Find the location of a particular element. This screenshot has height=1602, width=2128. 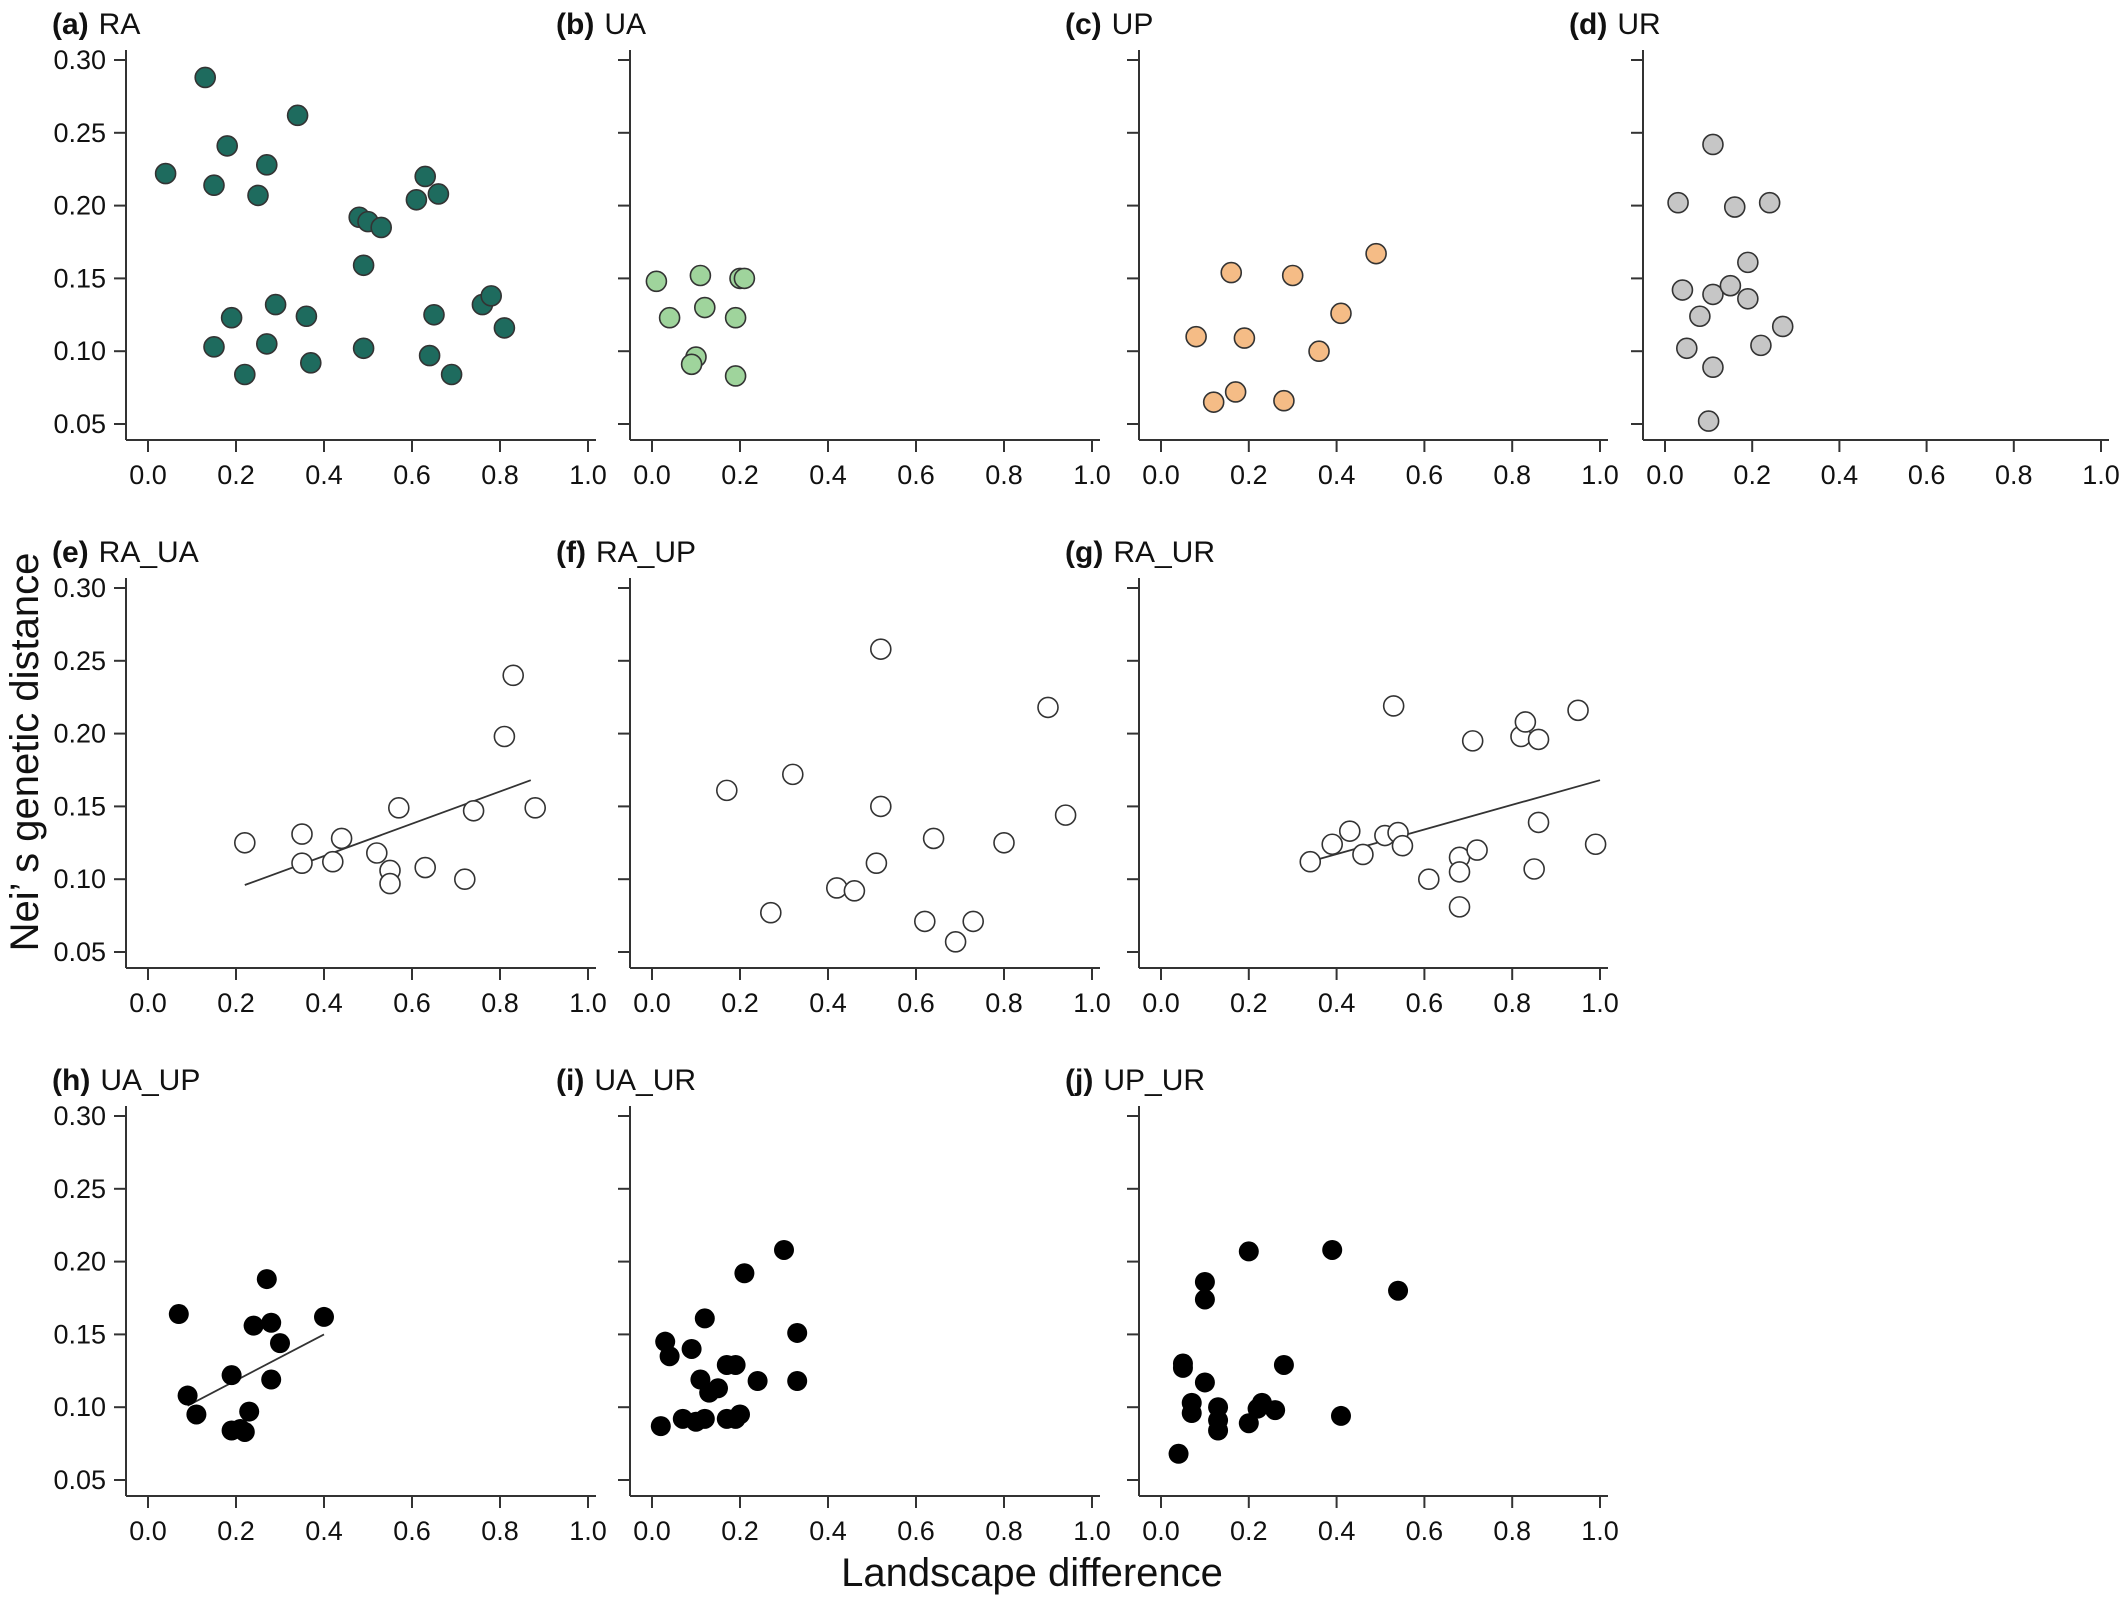

y-tick-label: 0.30 is located at coordinates (79, 588).